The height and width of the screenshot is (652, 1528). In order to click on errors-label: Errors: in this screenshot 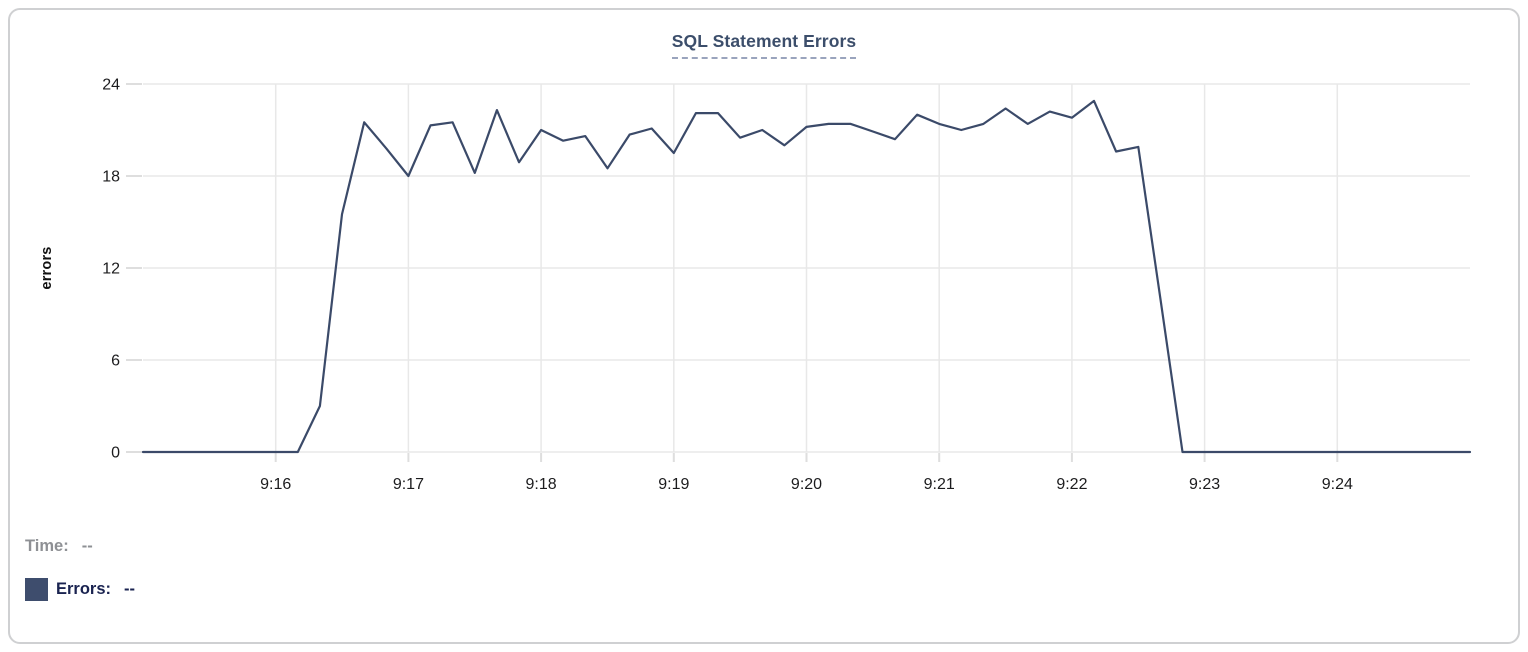, I will do `click(84, 589)`.